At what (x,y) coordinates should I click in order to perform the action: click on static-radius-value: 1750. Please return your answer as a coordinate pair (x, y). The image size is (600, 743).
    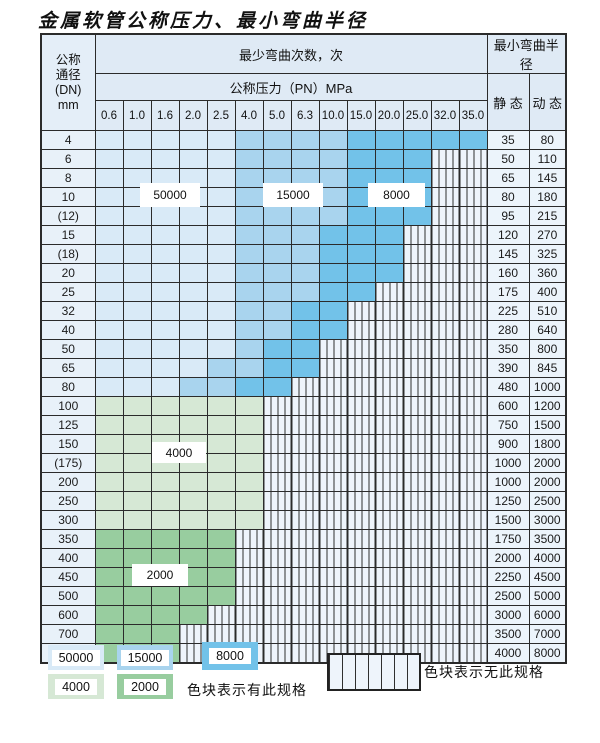
    Looking at the image, I should click on (508, 539).